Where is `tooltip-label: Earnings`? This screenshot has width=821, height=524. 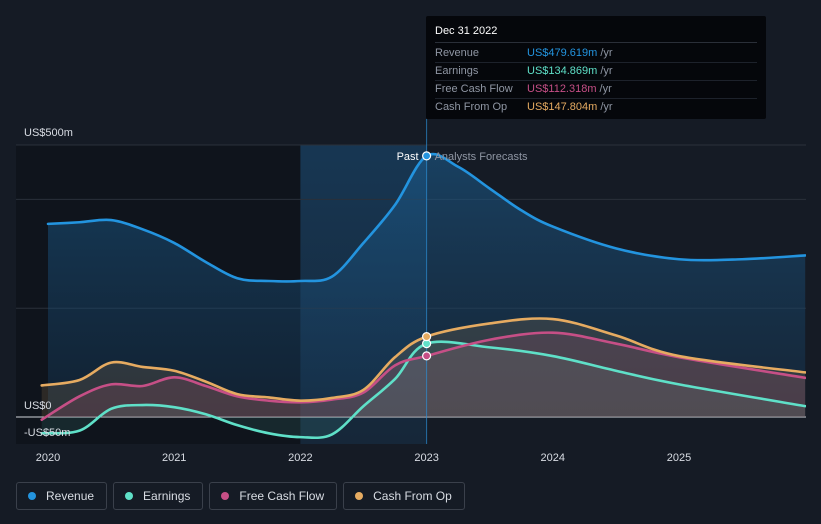
tooltip-label: Earnings is located at coordinates (457, 71).